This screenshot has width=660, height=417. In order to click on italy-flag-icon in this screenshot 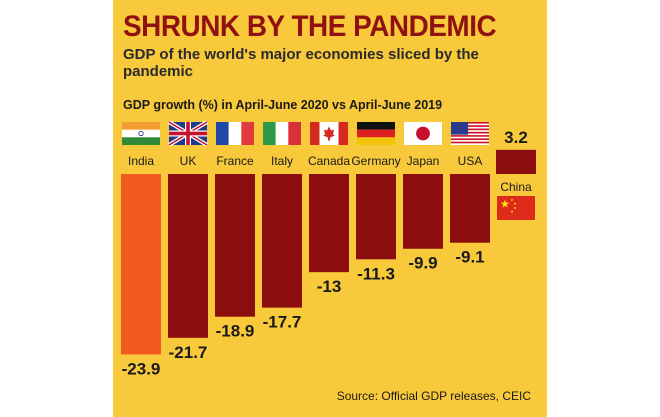, I will do `click(282, 133)`.